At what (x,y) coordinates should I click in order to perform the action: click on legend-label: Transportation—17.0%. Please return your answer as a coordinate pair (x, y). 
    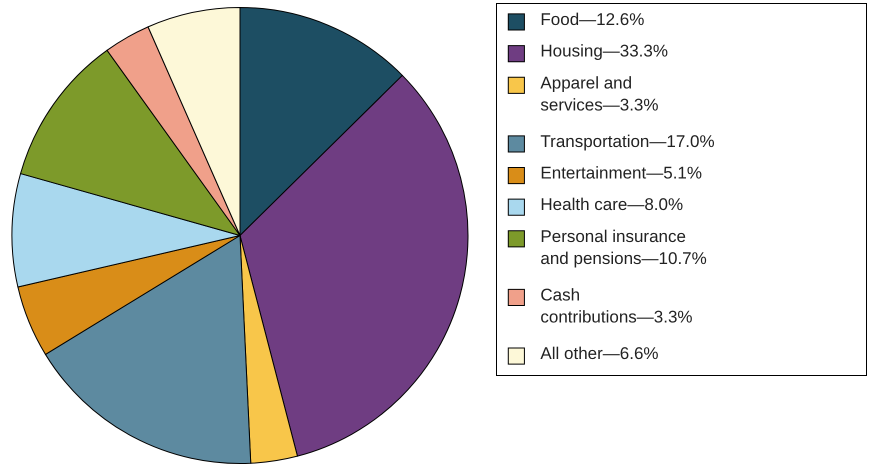
    Looking at the image, I should click on (627, 141).